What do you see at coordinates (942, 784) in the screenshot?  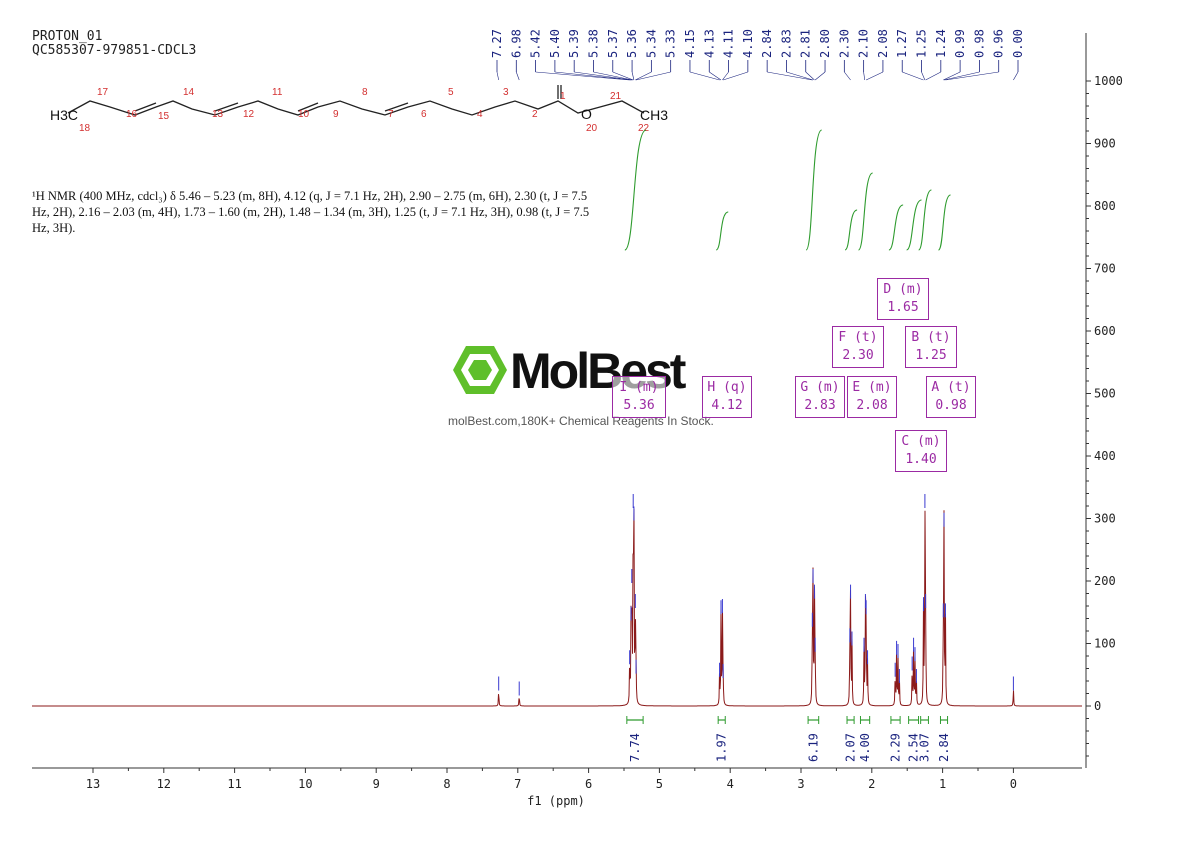 I see `x-tick-label: 1` at bounding box center [942, 784].